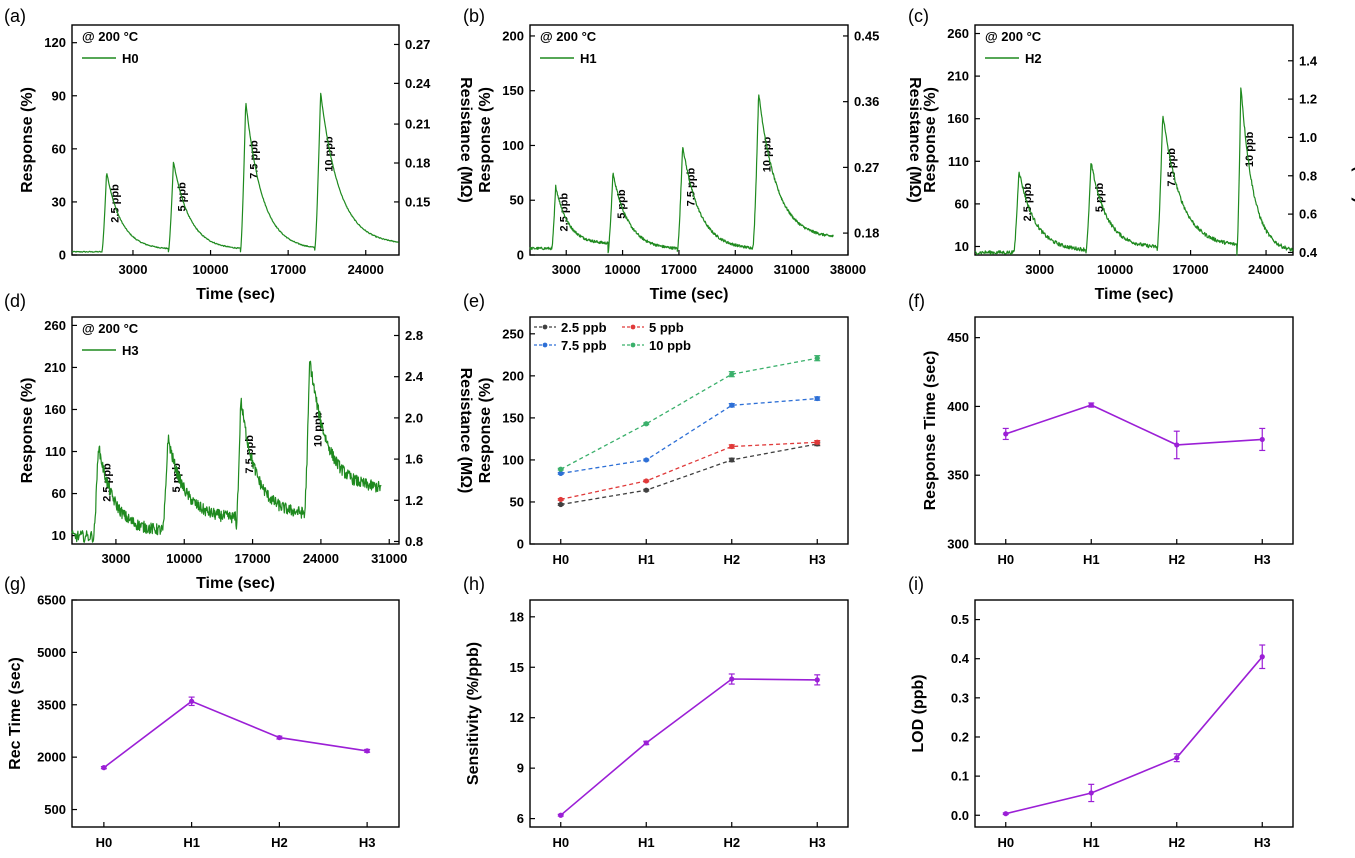  I want to click on y-tick-label: 0.5, so click(960, 619).